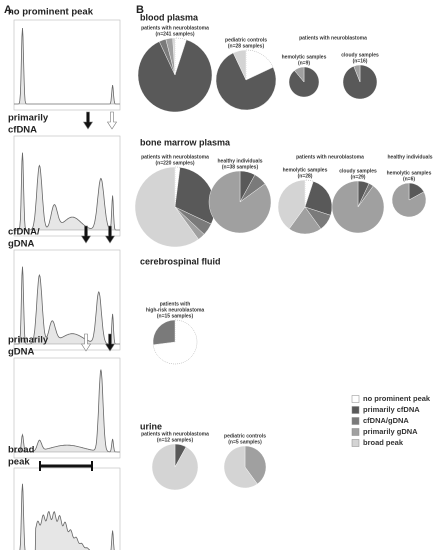  What do you see at coordinates (22, 130) in the screenshot?
I see `trace-label: cfDNA` at bounding box center [22, 130].